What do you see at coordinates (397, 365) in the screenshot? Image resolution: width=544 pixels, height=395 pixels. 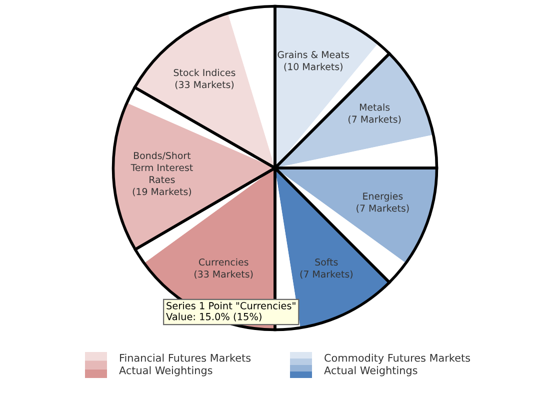 I see `text: Commodity Futures Markets Actual Weightings` at bounding box center [397, 365].